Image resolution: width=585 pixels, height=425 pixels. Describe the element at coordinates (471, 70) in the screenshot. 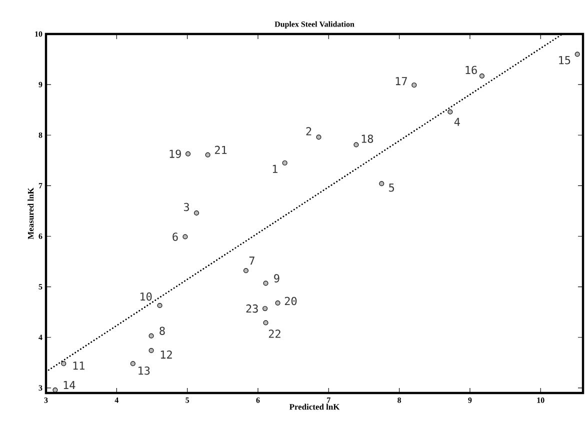

I see `annotation: 16` at that location.